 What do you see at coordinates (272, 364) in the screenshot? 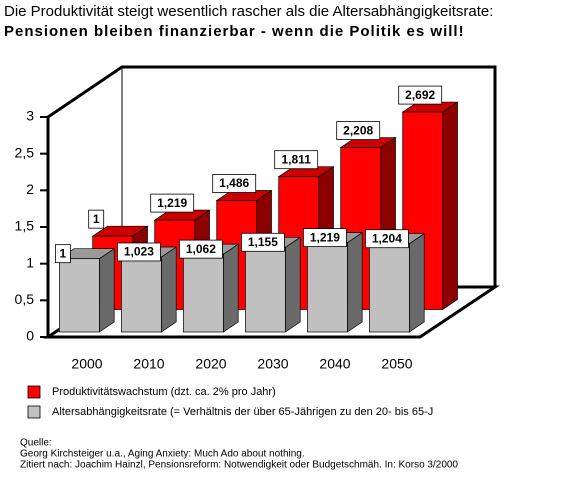
I see `x-tick-label: 2030` at bounding box center [272, 364].